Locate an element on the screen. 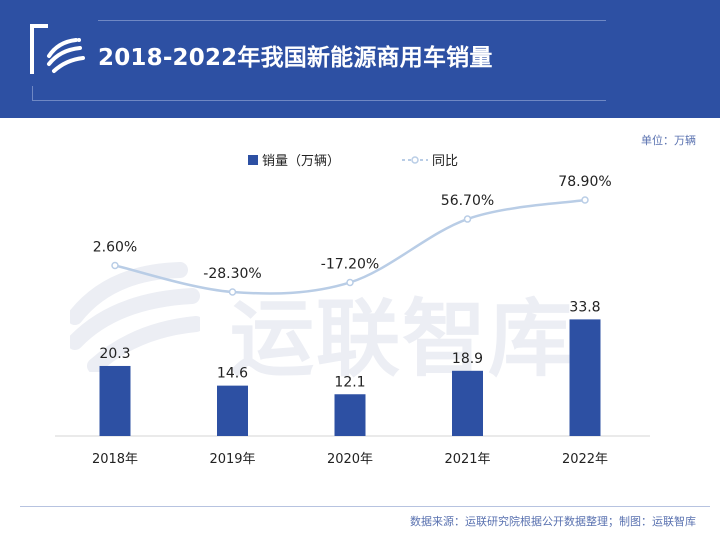  header-bracket is located at coordinates (39, 49).